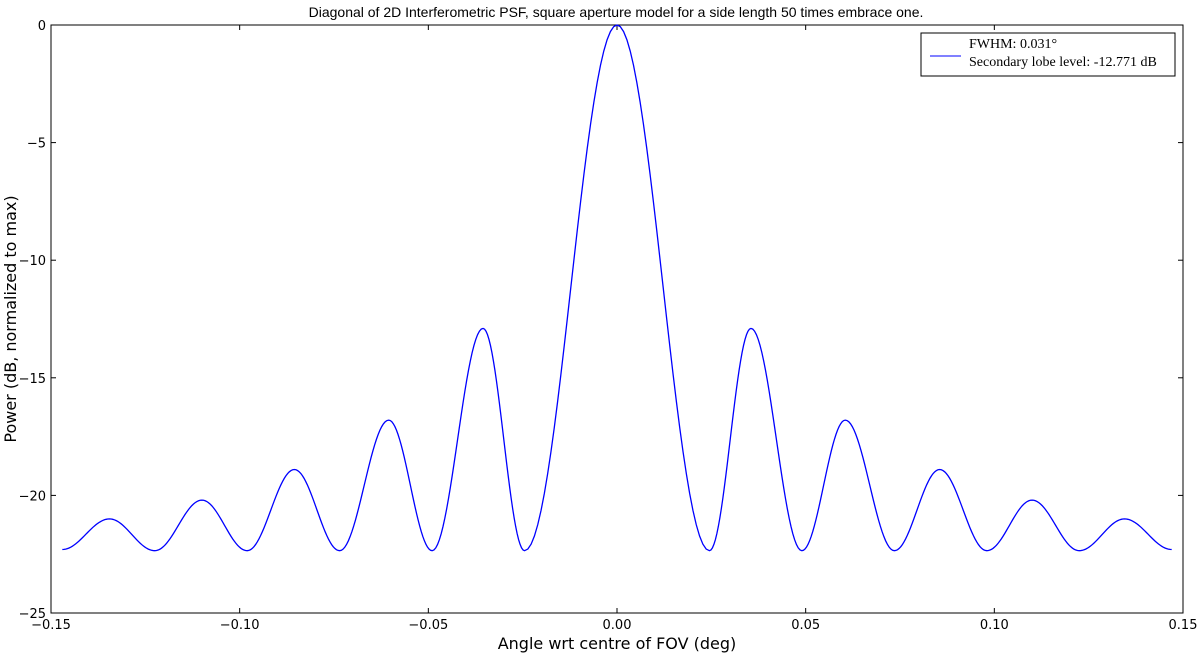 The width and height of the screenshot is (1200, 656). What do you see at coordinates (32, 496) in the screenshot?
I see `y-tick-label: −20` at bounding box center [32, 496].